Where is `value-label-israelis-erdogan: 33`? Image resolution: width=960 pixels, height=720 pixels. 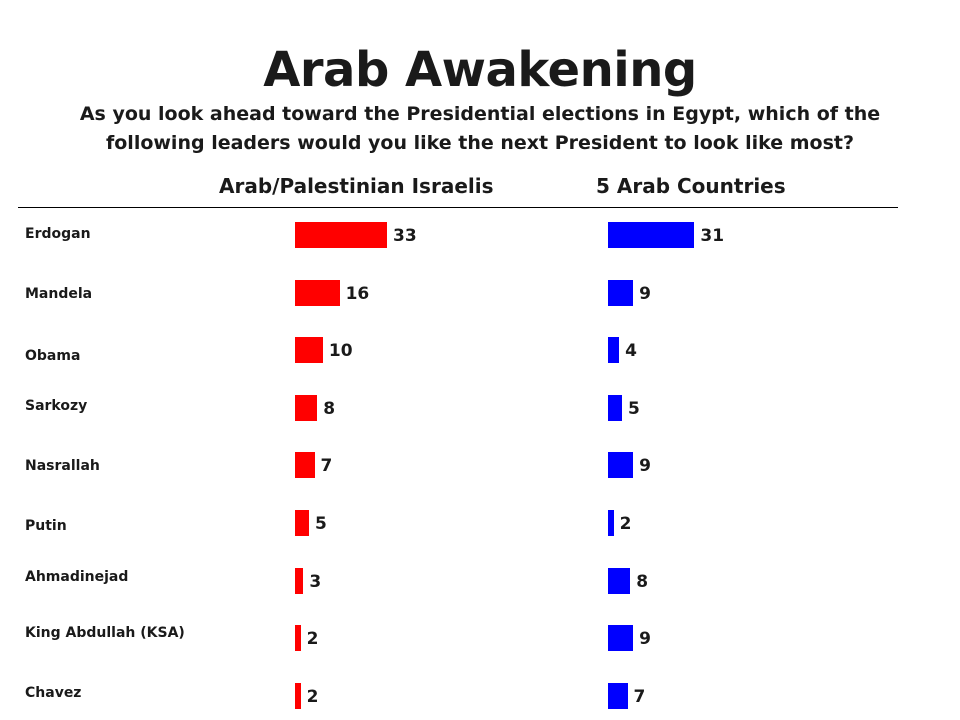 value-label-israelis-erdogan: 33 is located at coordinates (405, 236).